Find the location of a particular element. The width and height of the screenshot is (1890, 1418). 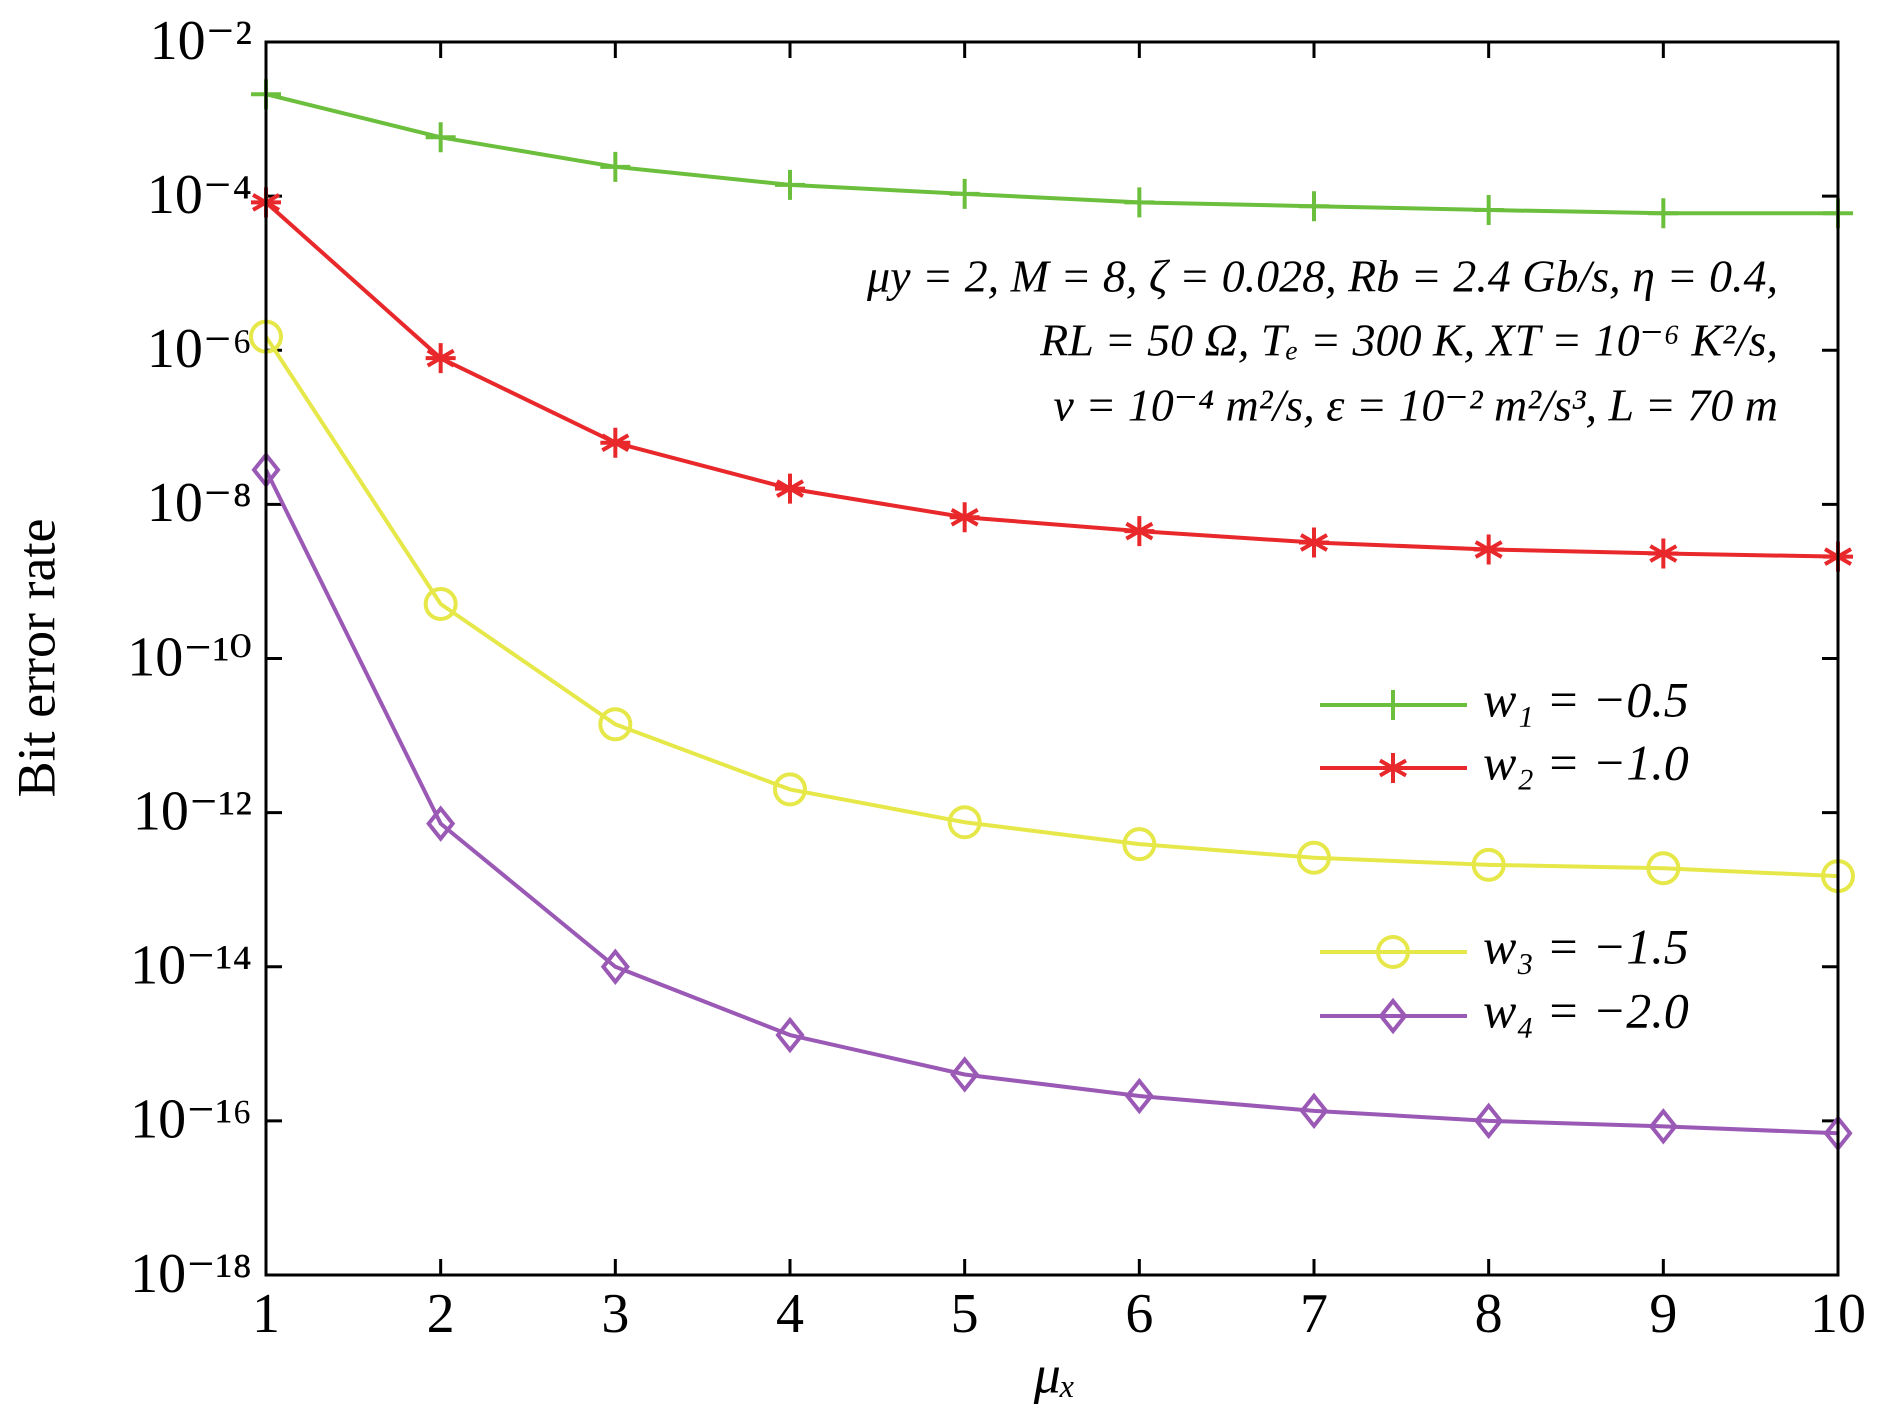

legend-label: w₃ = −1.5 is located at coordinates (1586, 946).